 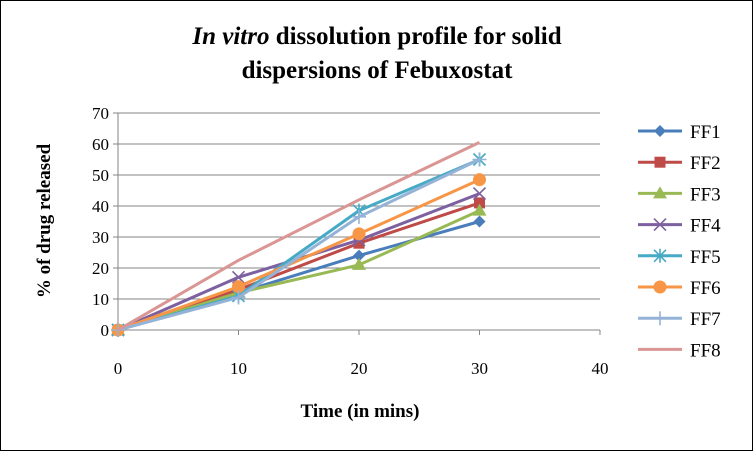 What do you see at coordinates (105, 330) in the screenshot?
I see `y-tick-label: 0` at bounding box center [105, 330].